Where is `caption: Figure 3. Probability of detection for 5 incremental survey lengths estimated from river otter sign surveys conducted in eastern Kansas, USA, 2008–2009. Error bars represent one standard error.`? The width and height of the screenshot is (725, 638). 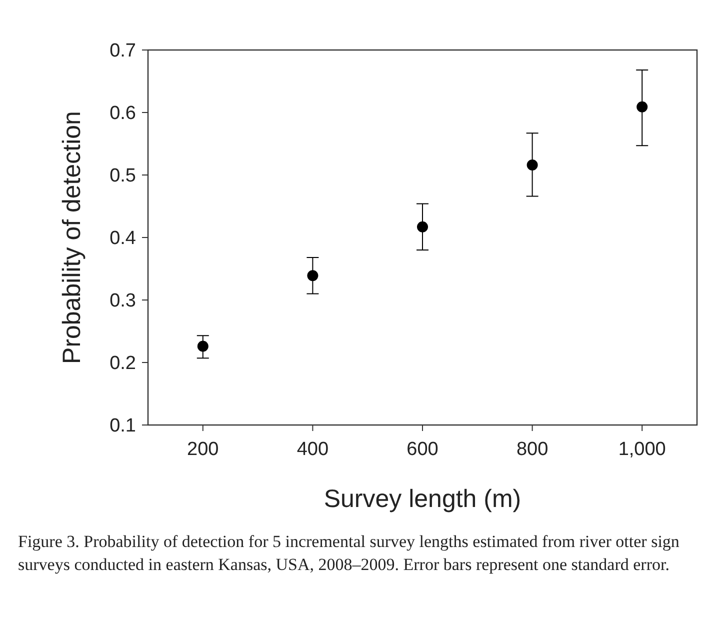
caption: Figure 3. Probability of detection for 5 incremental survey lengths estimated from river otter sign surveys conducted in eastern Kansas, USA, 2008–2009. Error bars represent one standard error. is located at coordinates (349, 553).